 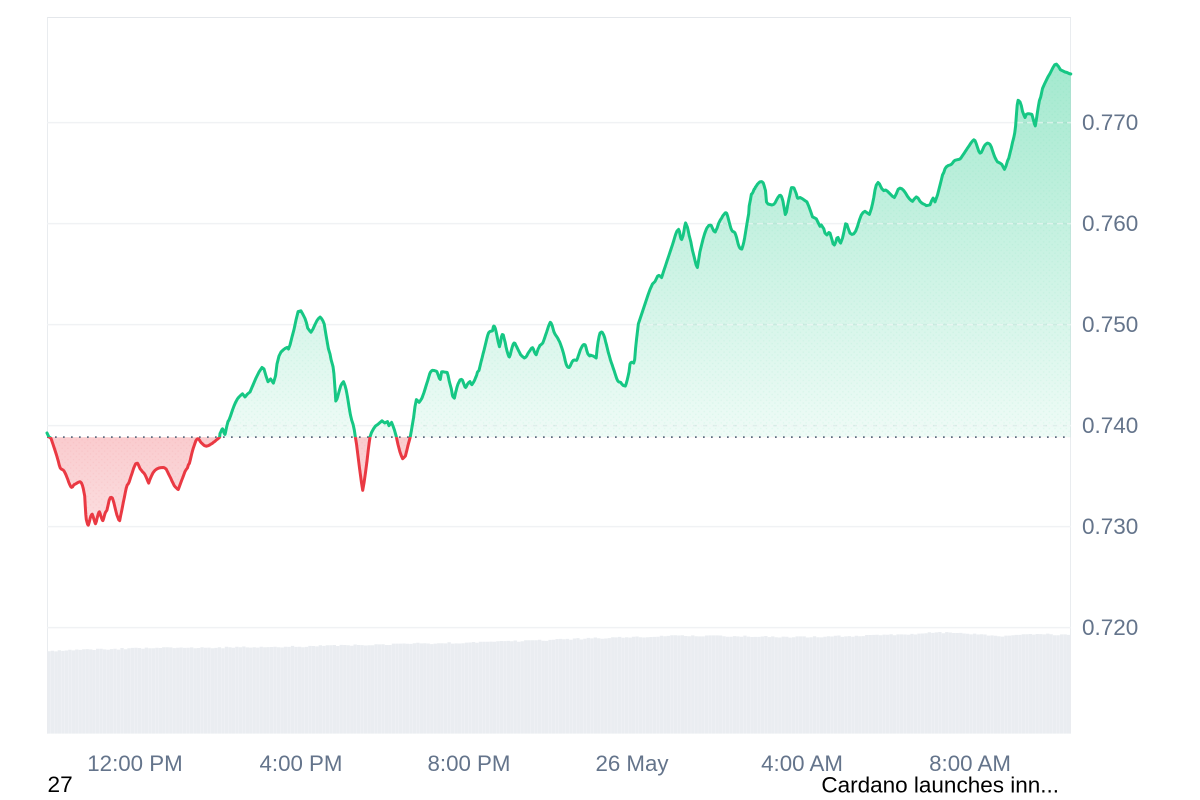 What do you see at coordinates (60, 784) in the screenshot?
I see `svg-text: 27` at bounding box center [60, 784].